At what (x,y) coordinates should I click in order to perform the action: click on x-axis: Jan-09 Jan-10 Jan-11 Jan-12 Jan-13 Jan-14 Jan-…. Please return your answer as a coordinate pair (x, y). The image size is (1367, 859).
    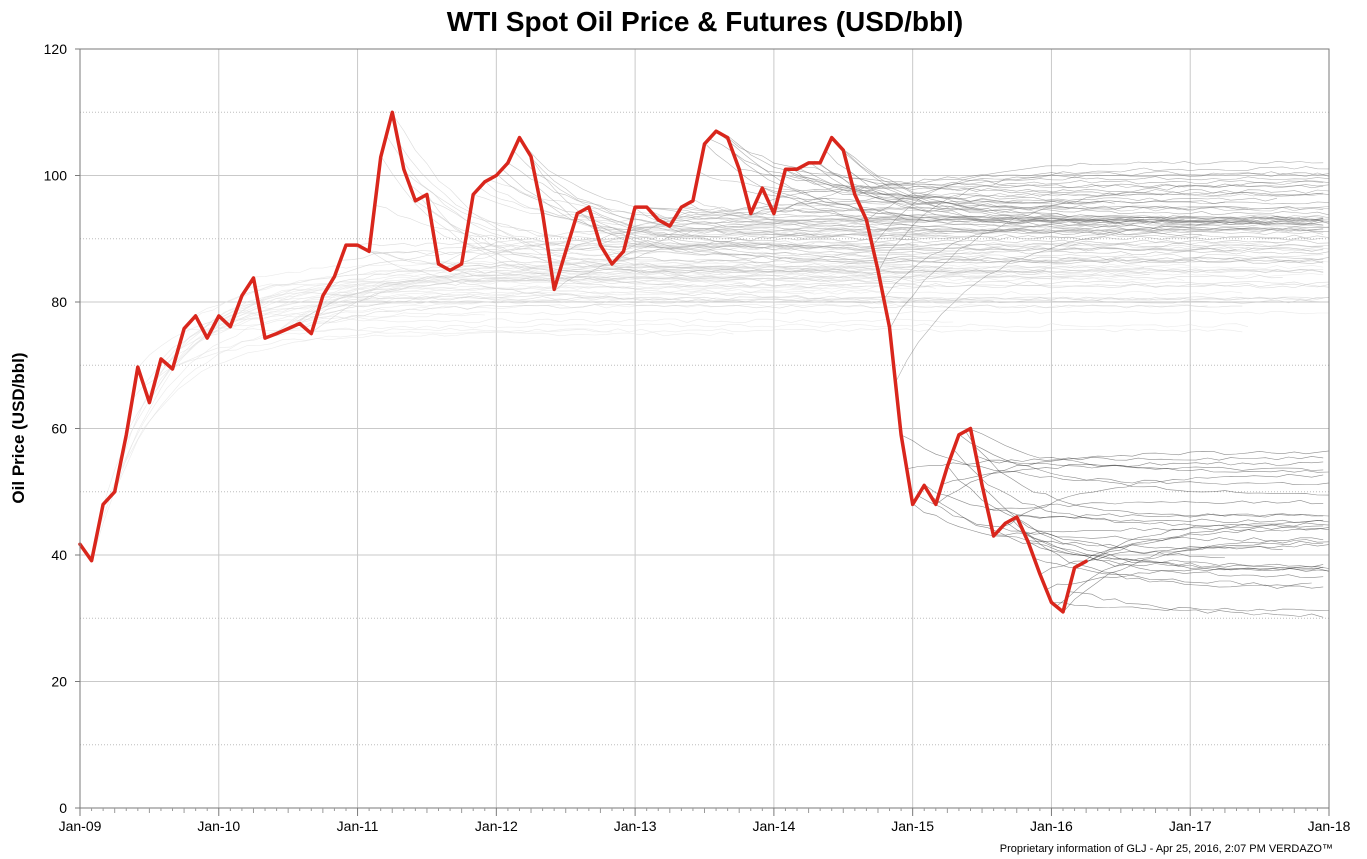
    Looking at the image, I should click on (705, 821).